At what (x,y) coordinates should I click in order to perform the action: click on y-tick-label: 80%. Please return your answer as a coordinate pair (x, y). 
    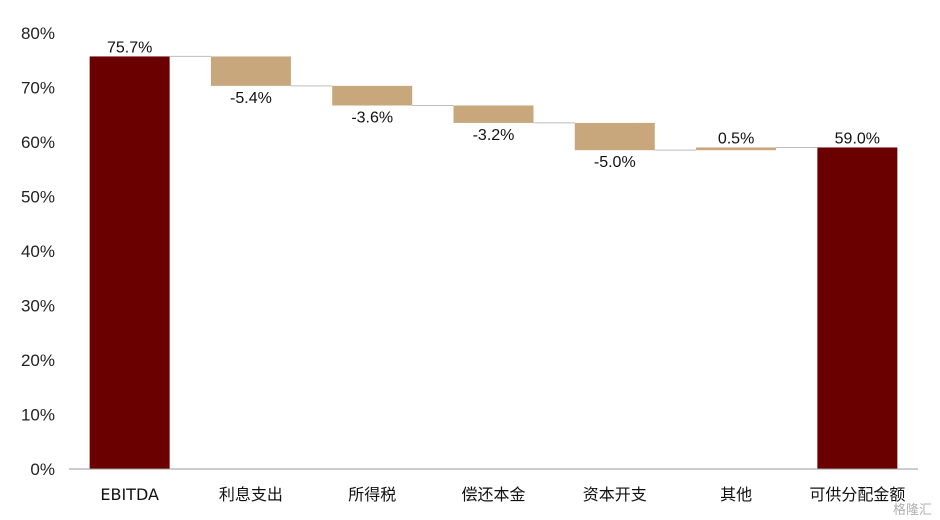
    Looking at the image, I should click on (38, 33).